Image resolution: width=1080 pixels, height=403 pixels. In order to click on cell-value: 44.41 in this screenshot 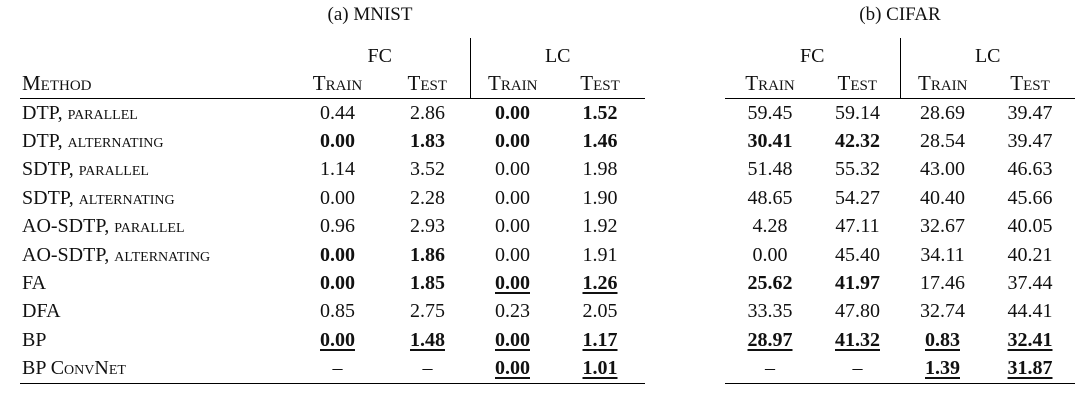, I will do `click(1030, 311)`.